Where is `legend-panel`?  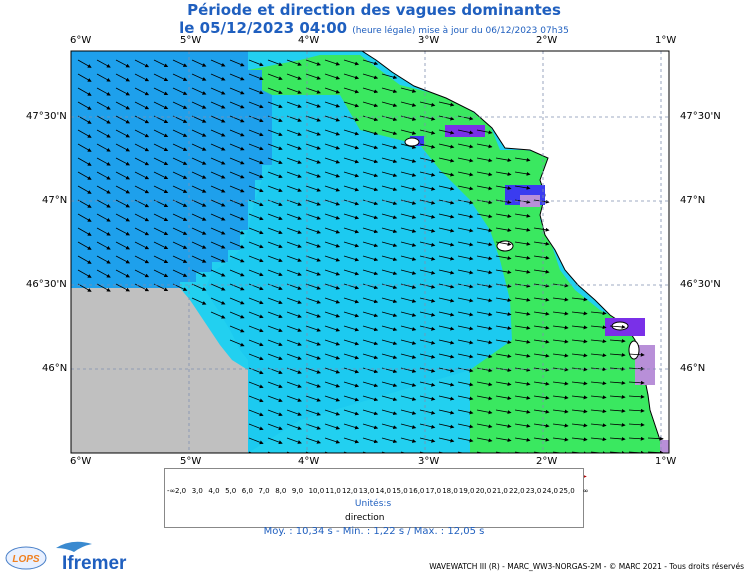 legend-panel is located at coordinates (374, 498).